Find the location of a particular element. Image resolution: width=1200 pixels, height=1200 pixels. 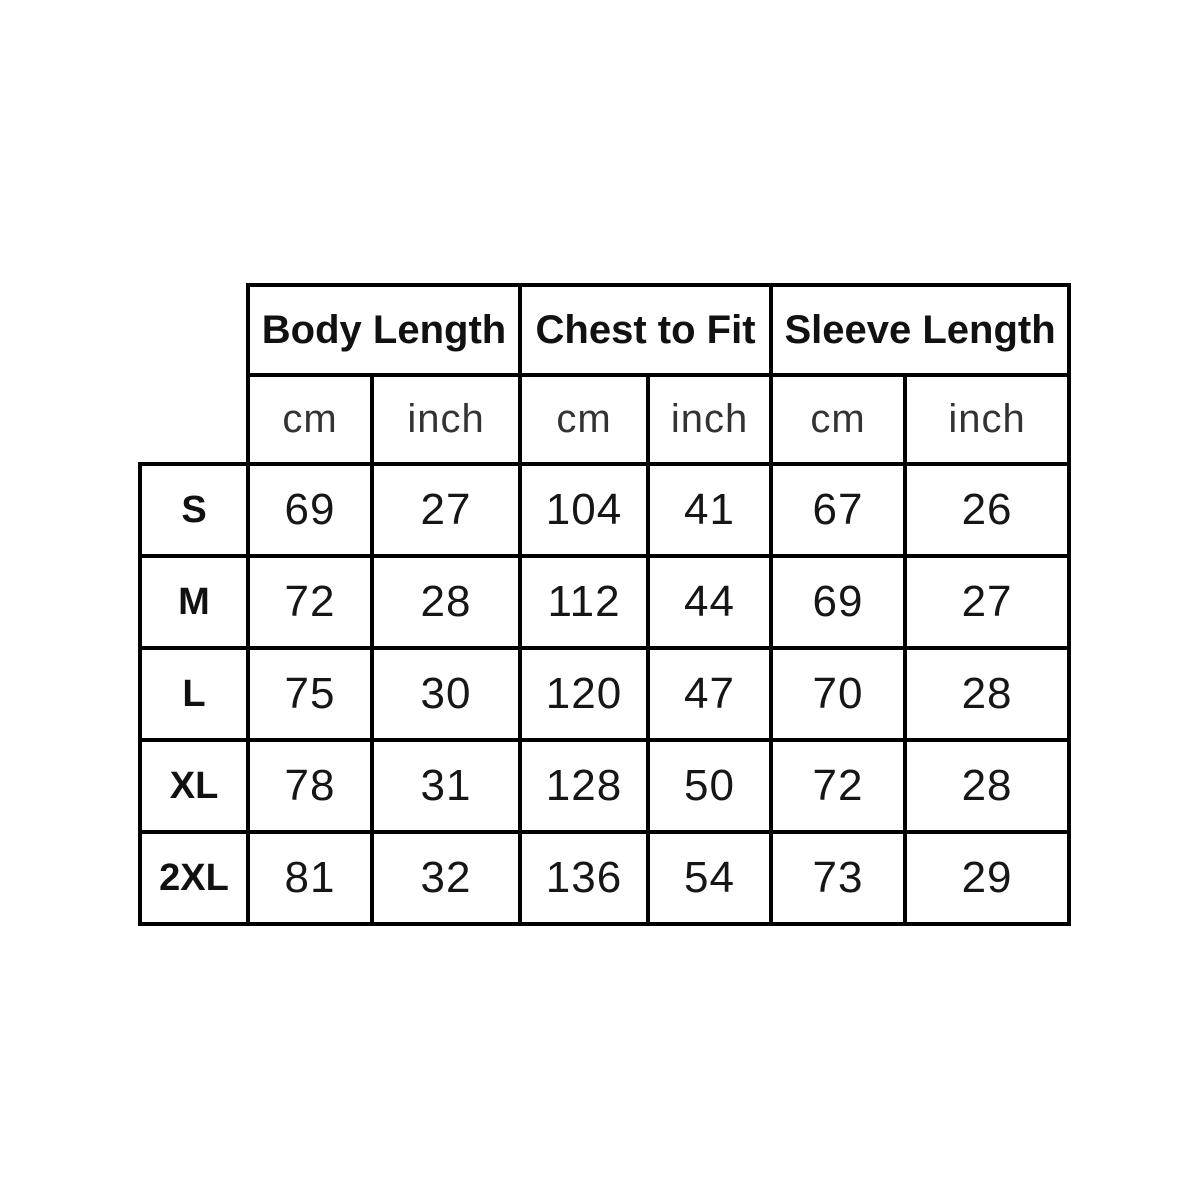

value-cell: 75 is located at coordinates (310, 694).